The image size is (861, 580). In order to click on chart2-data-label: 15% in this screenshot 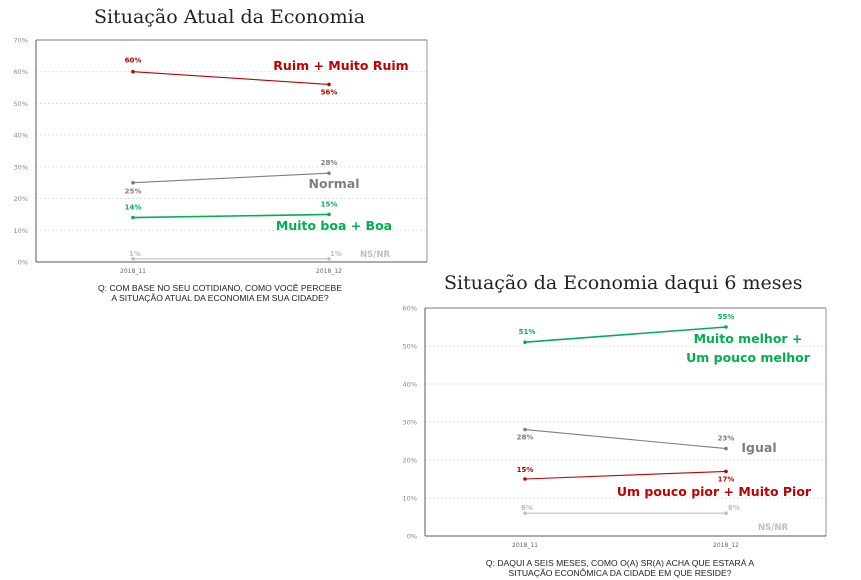, I will do `click(525, 470)`.